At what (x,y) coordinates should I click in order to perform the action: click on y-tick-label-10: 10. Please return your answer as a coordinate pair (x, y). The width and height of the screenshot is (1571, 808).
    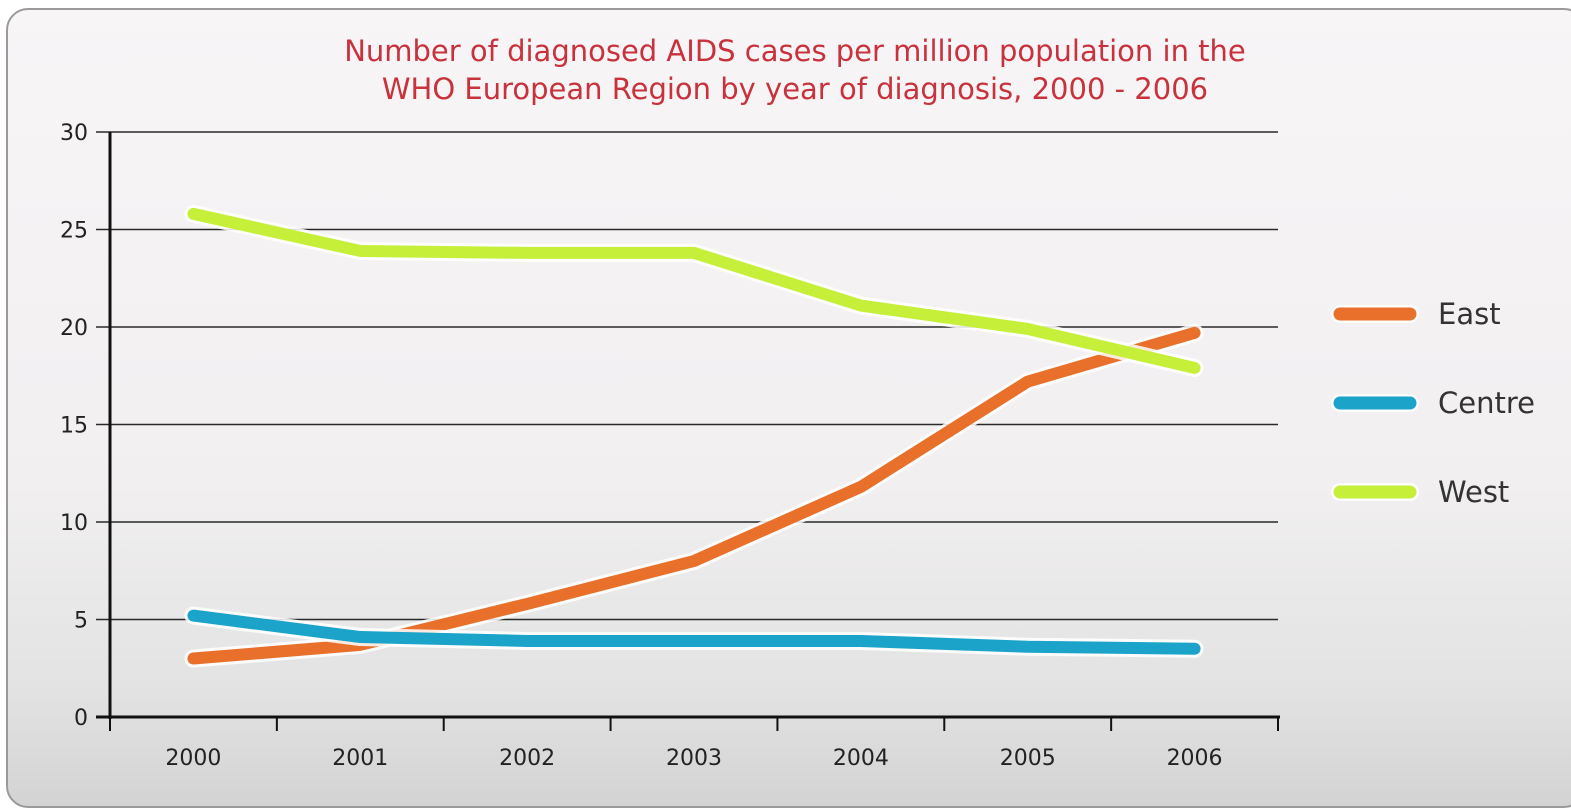
    Looking at the image, I should click on (74, 523).